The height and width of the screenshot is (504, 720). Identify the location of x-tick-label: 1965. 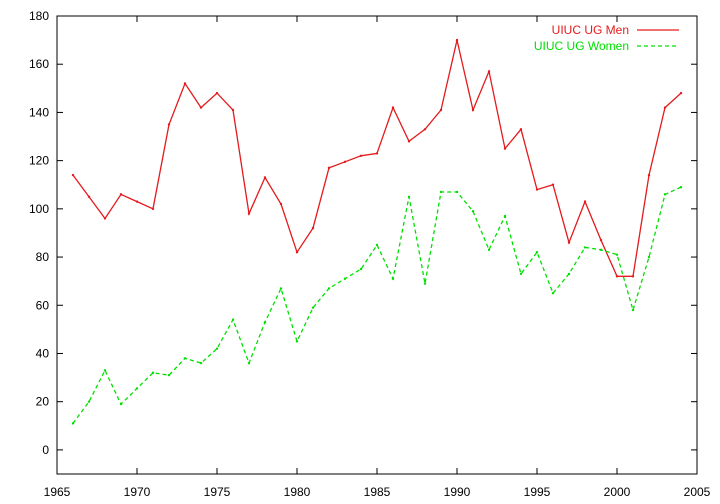
(57, 492).